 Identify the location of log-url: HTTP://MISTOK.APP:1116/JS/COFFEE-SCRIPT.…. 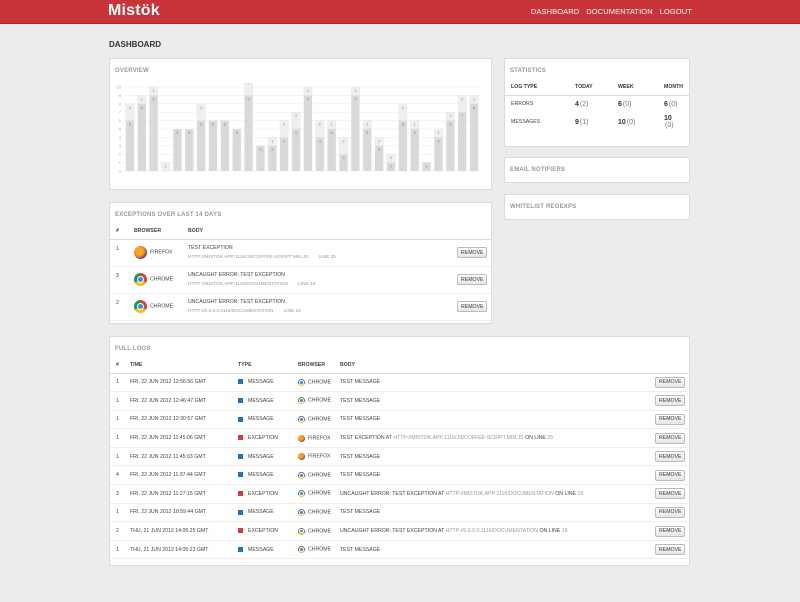
(458, 438).